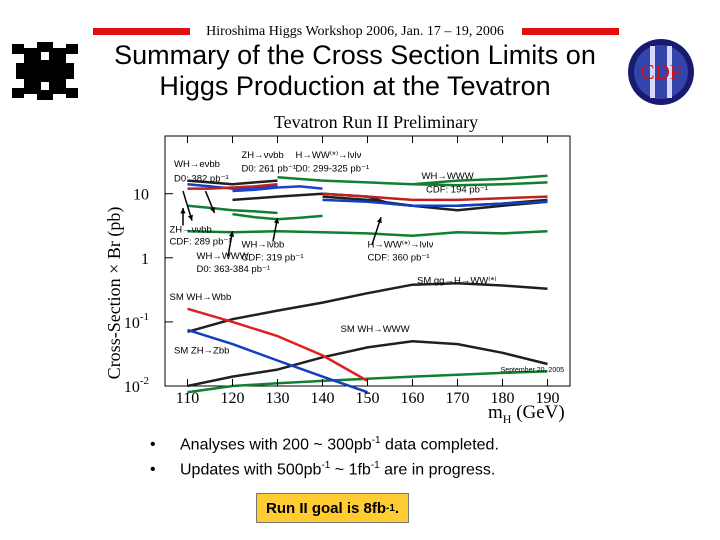 The image size is (720, 540). I want to click on annotation-label-15: CDF: 360 pb⁻¹, so click(399, 258).